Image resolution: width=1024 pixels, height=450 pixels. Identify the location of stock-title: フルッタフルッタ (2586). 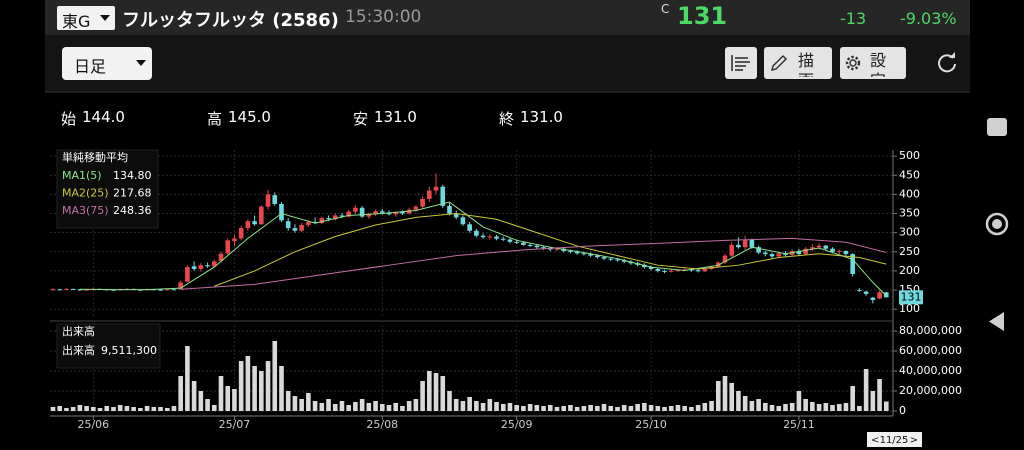
(230, 20).